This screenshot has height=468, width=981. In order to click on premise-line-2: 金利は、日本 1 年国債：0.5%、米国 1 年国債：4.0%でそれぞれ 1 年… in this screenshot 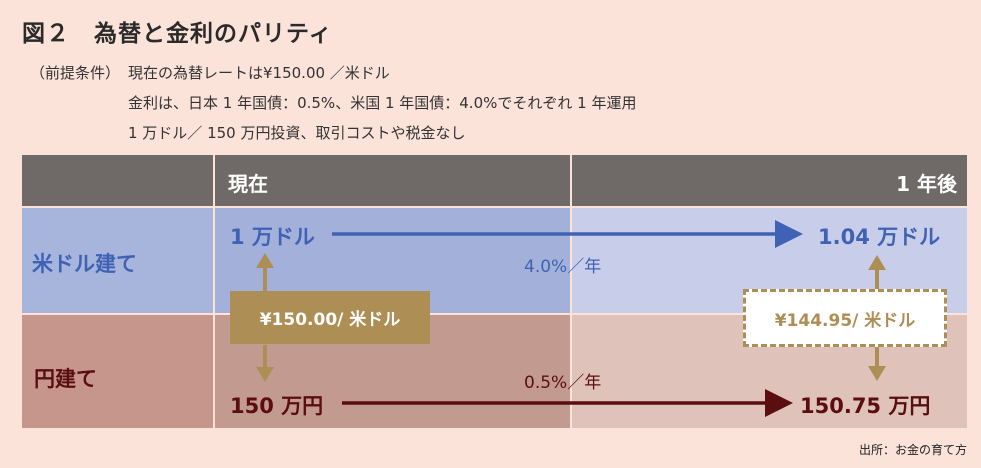, I will do `click(382, 103)`.